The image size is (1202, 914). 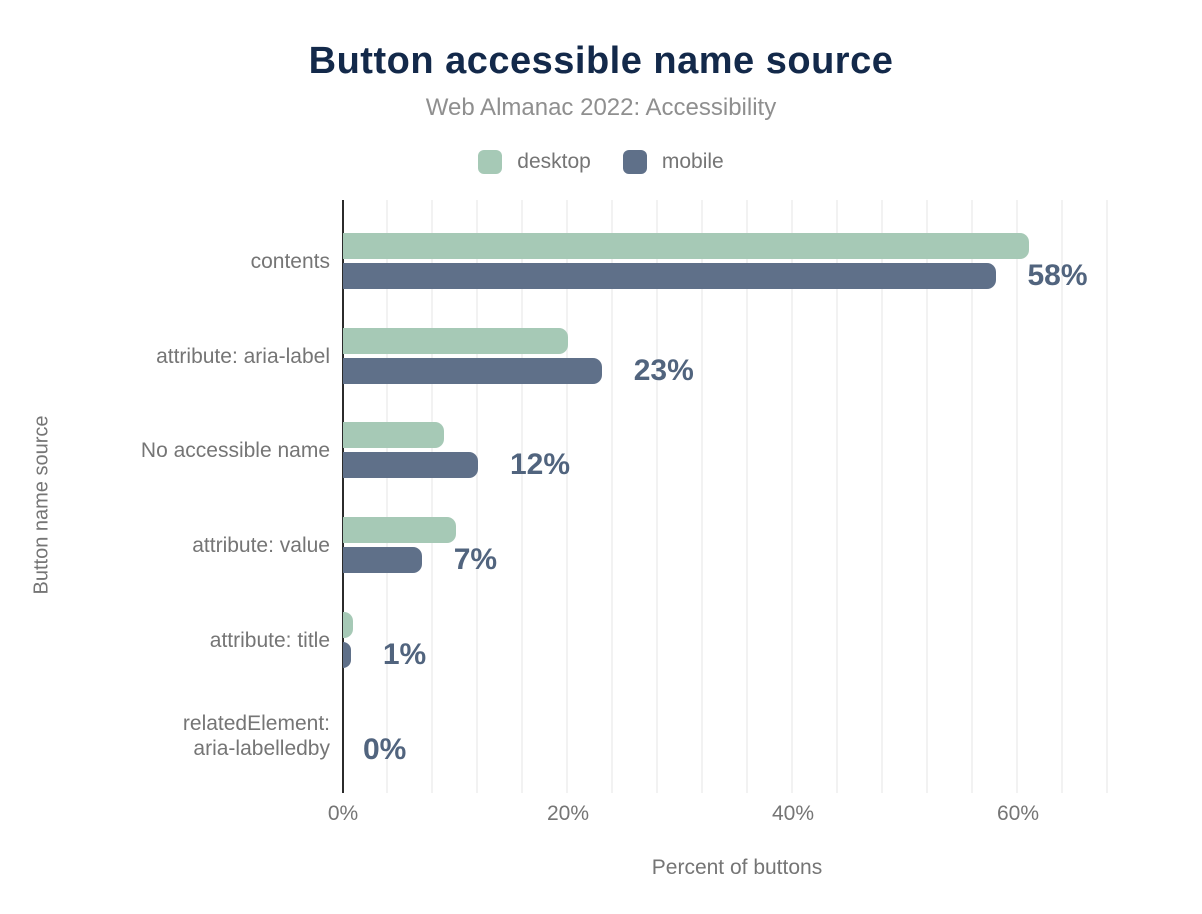 I want to click on data-label: 7%, so click(x=475, y=559).